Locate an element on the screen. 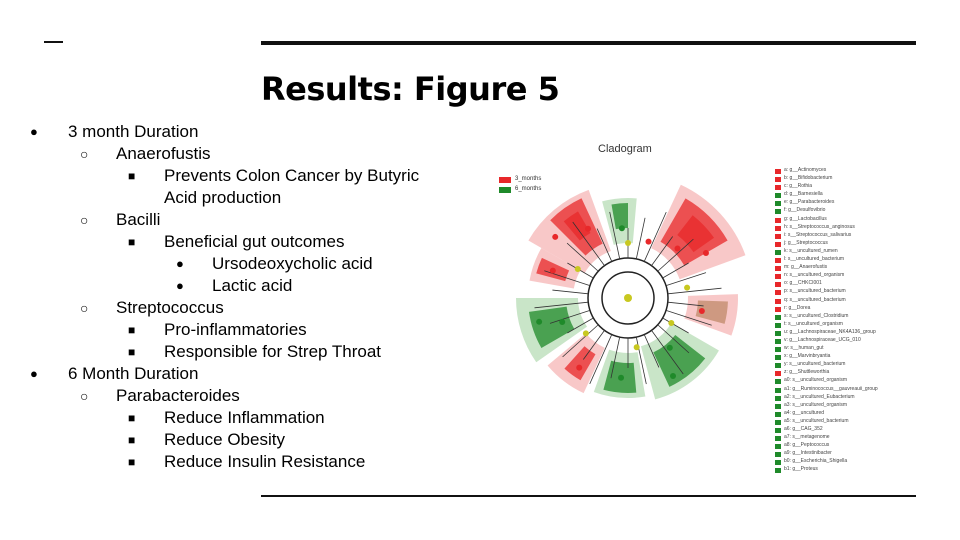  taxa-label: h: s__Streptococcus_anginosus is located at coordinates (819, 226).